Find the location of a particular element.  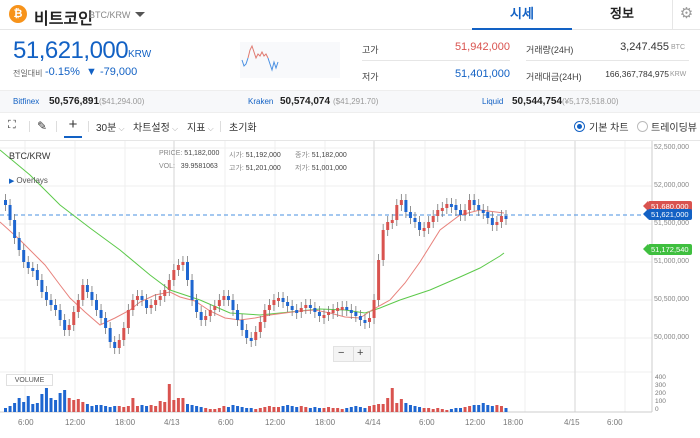

volume-tick: 100 is located at coordinates (660, 401).